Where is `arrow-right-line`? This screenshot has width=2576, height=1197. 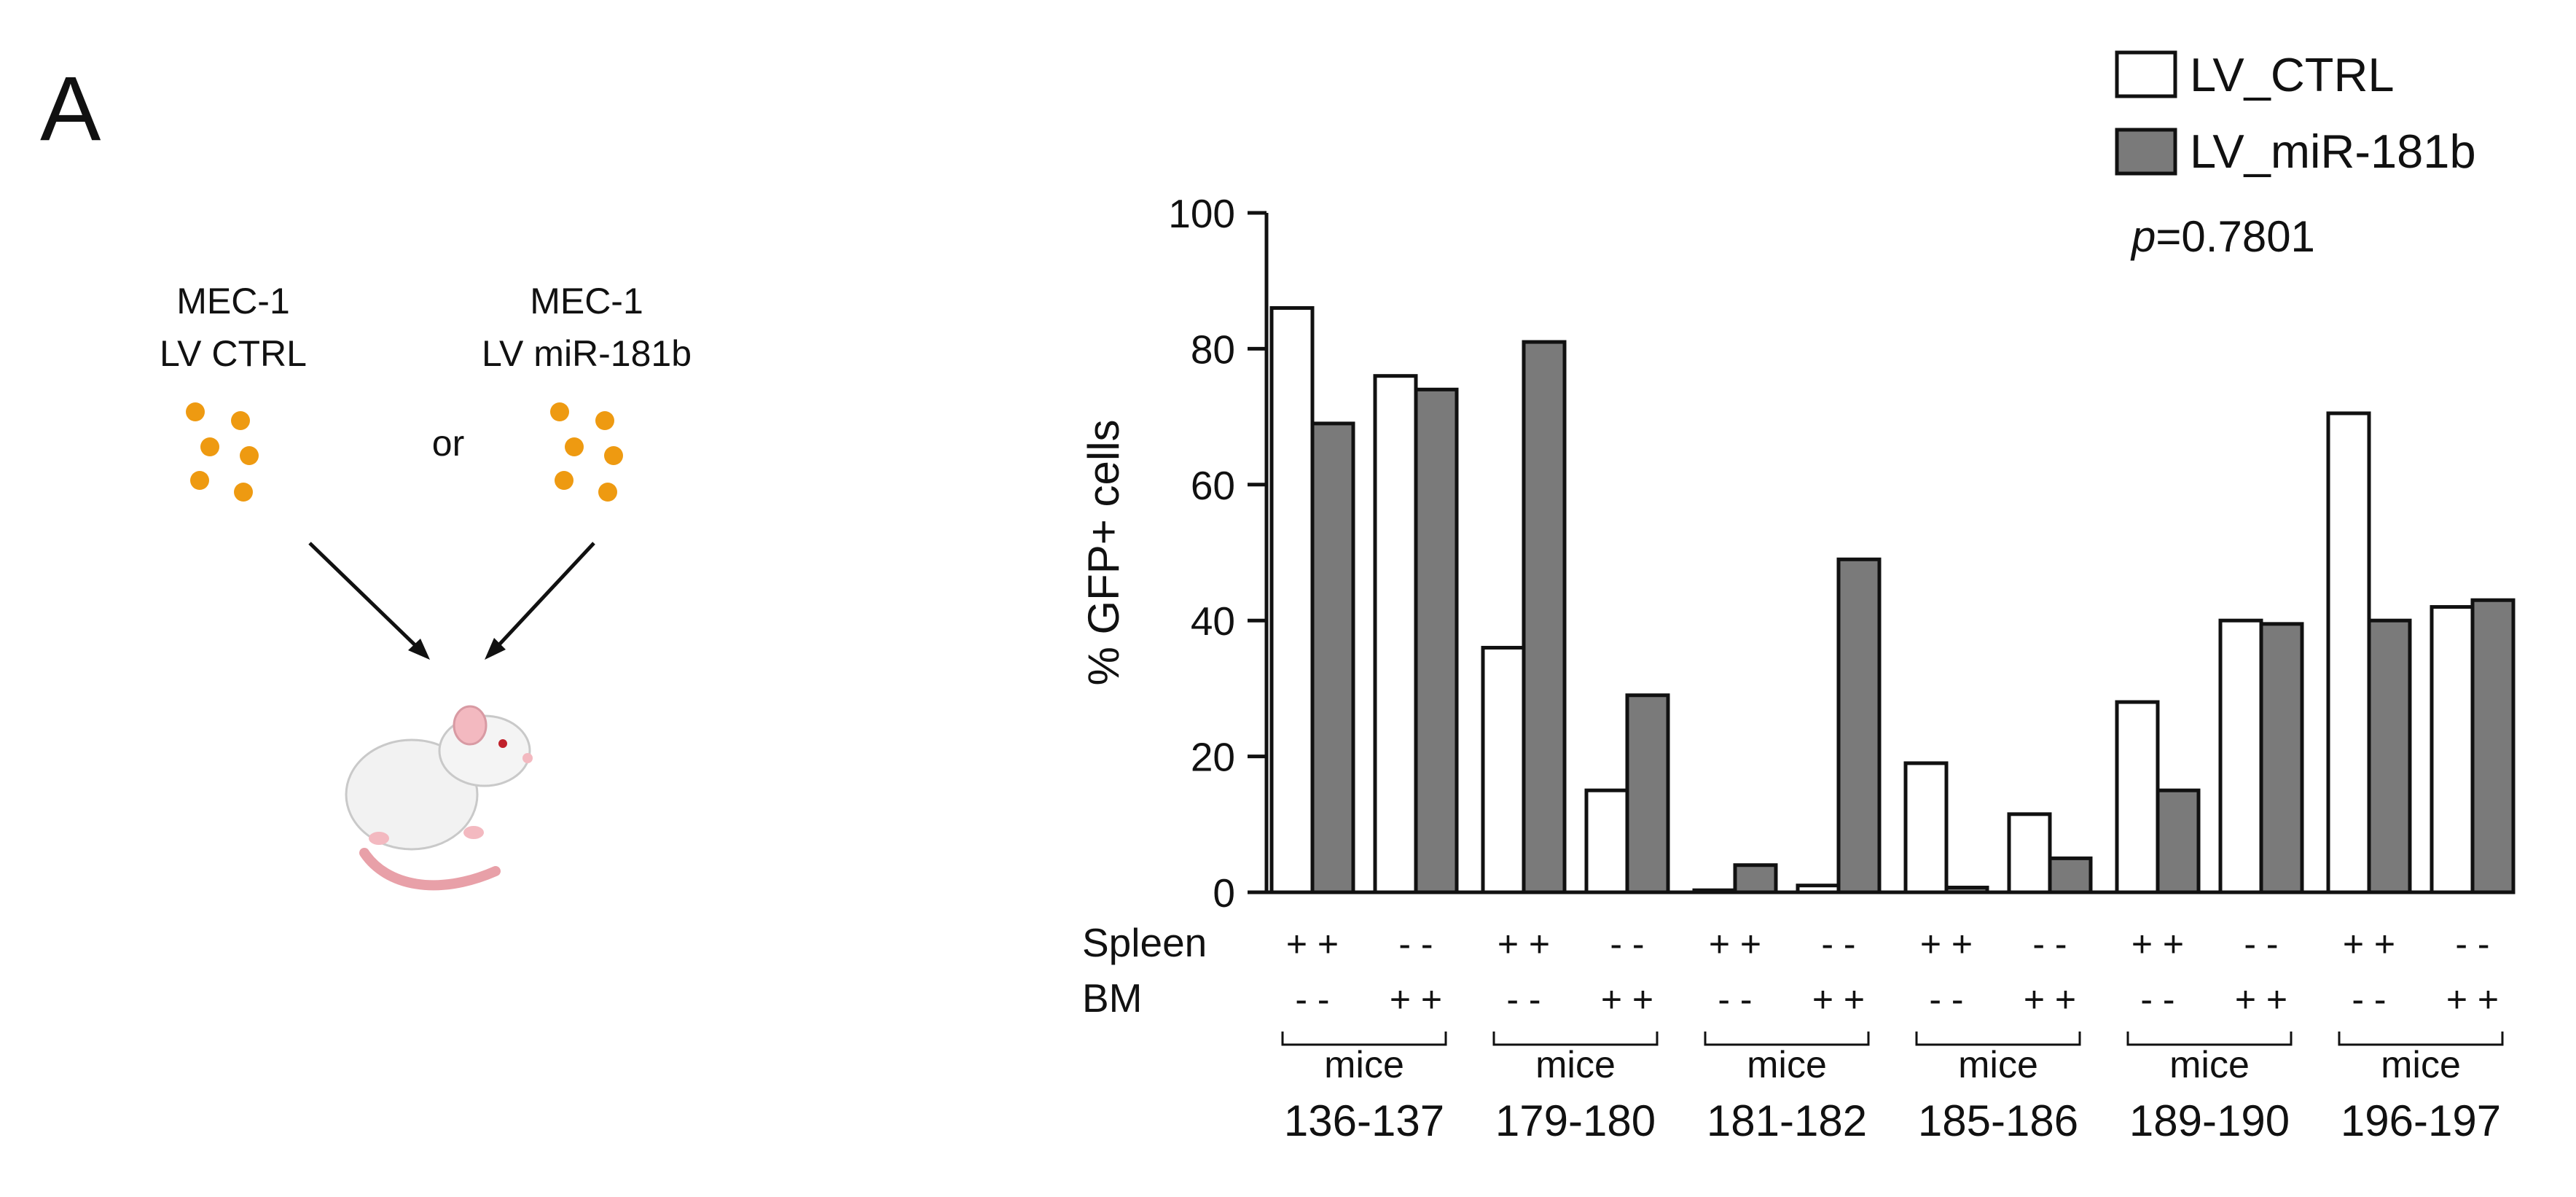
arrow-right-line is located at coordinates (542, 598).